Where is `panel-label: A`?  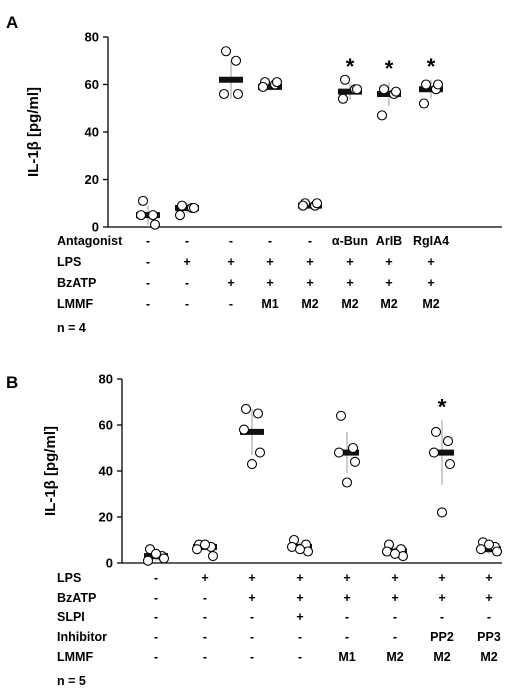 panel-label: A is located at coordinates (12, 22).